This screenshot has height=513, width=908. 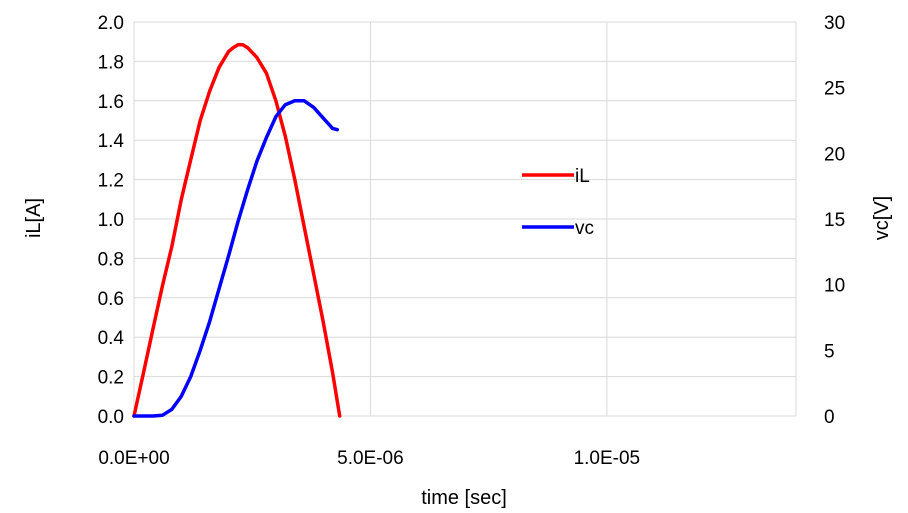 What do you see at coordinates (464, 498) in the screenshot?
I see `x-axis-title: time [sec]` at bounding box center [464, 498].